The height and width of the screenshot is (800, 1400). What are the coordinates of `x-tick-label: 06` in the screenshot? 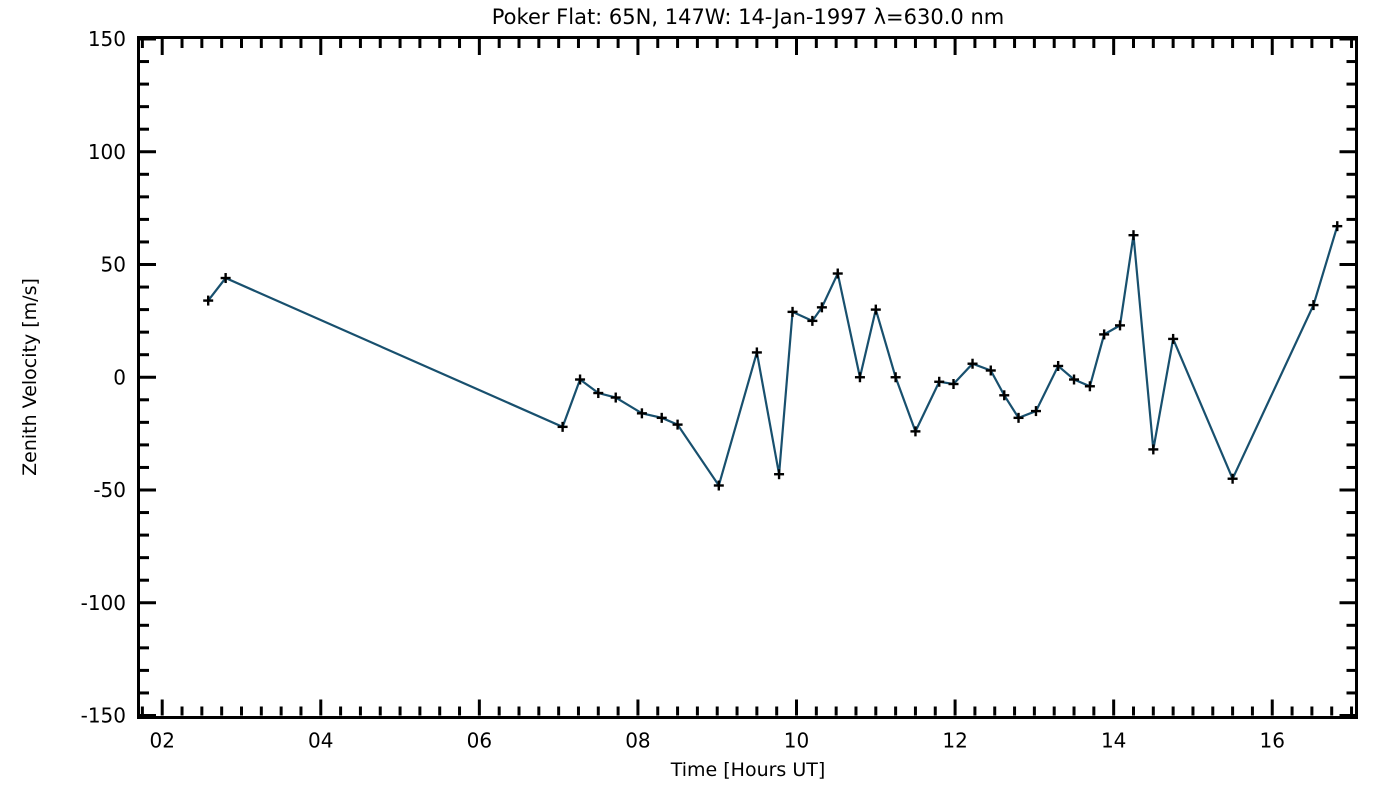 It's located at (479, 741).